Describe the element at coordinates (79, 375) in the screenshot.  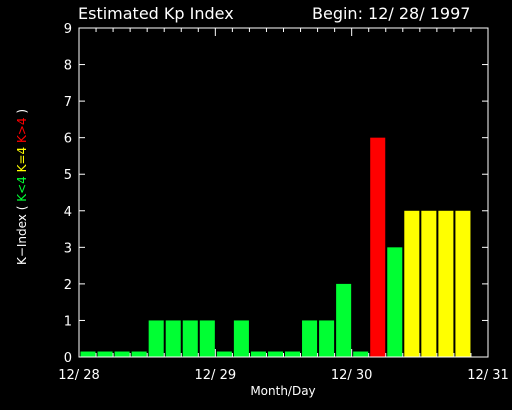
I see `x-tick-label: 12/ 28` at that location.